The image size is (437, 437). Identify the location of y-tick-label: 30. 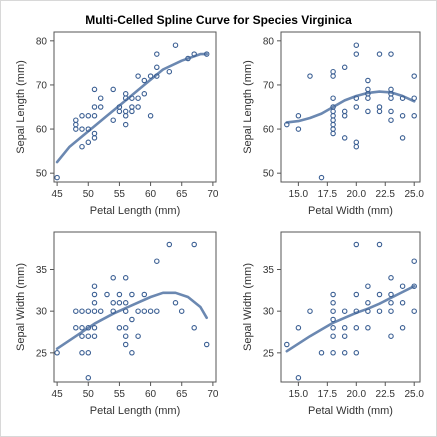
(42, 312).